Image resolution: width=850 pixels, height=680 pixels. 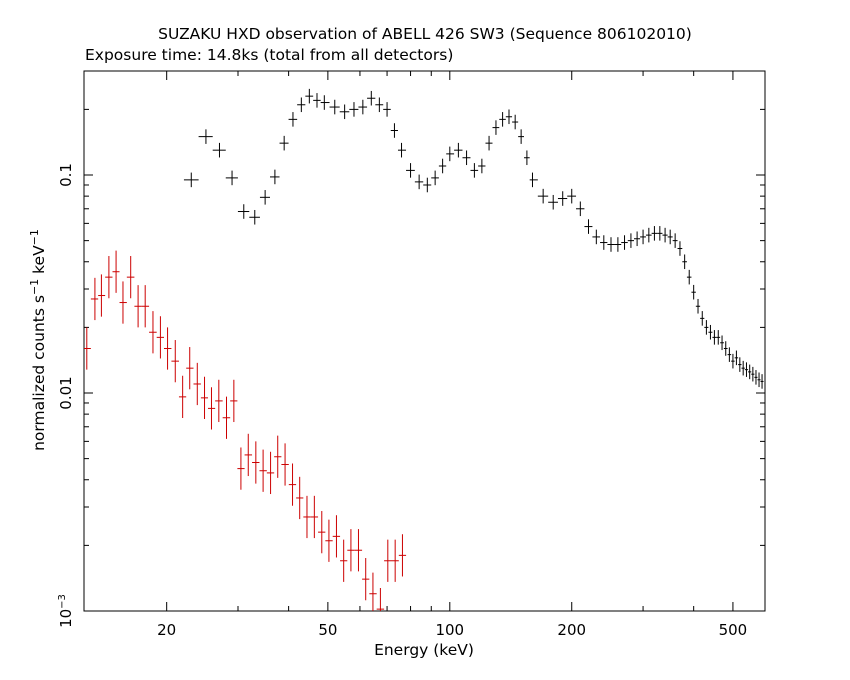 I want to click on y-tick-label: 0.01, so click(x=66, y=392).